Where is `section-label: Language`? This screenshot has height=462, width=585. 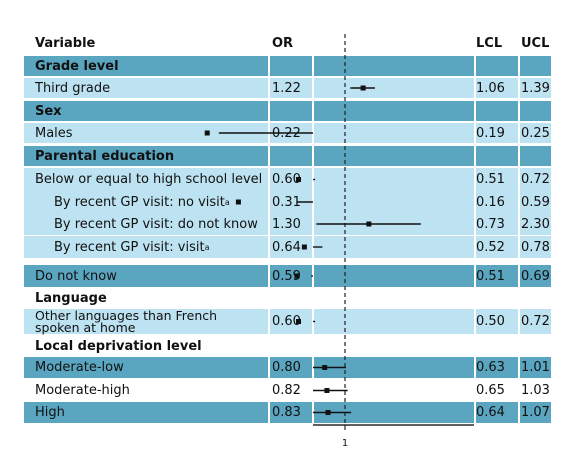 section-label: Language is located at coordinates (71, 298).